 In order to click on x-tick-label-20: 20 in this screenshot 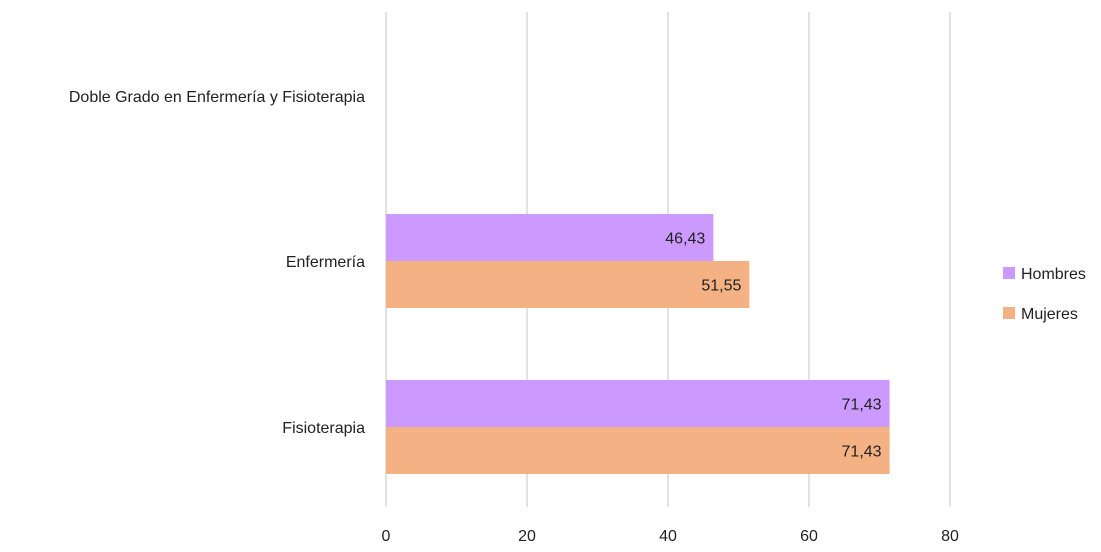, I will do `click(527, 536)`.